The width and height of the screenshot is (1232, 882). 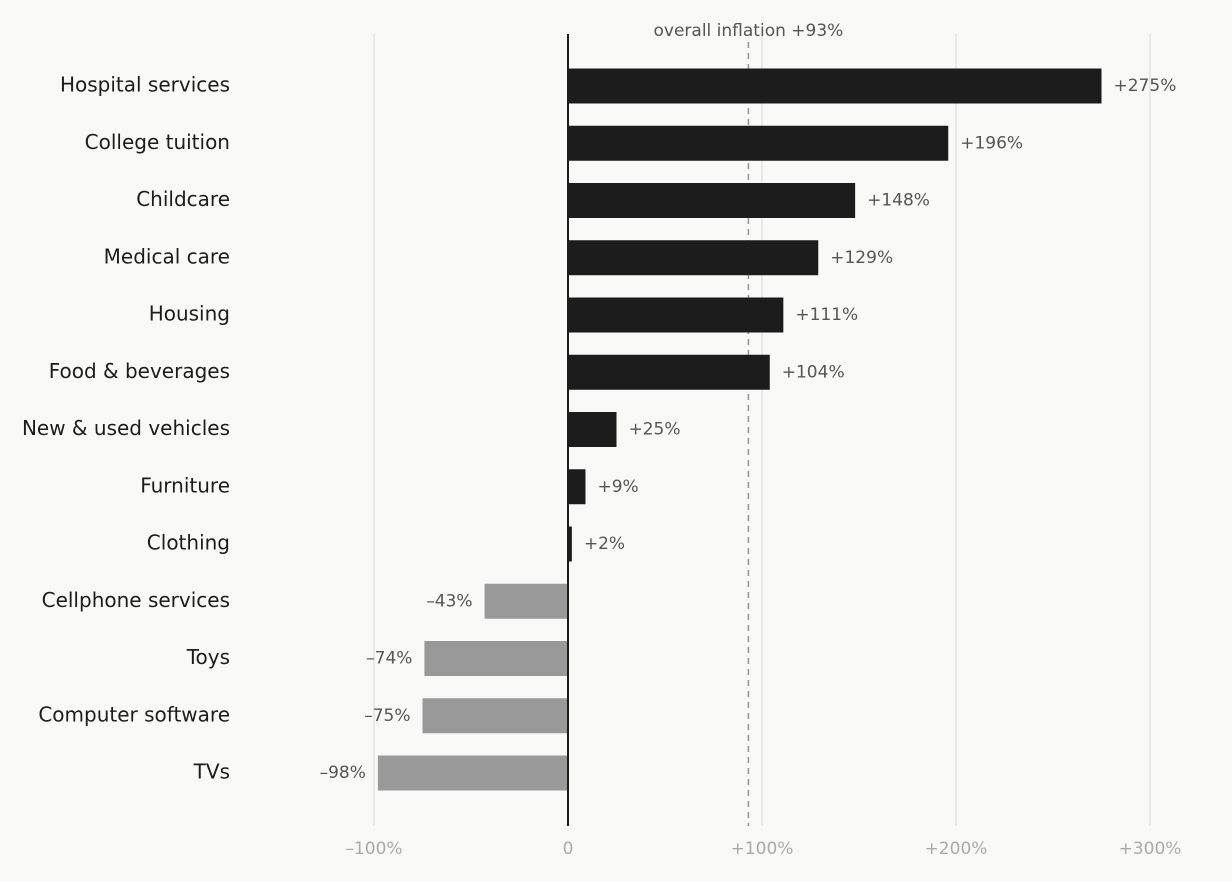 What do you see at coordinates (167, 256) in the screenshot?
I see `category-label: Medical care` at bounding box center [167, 256].